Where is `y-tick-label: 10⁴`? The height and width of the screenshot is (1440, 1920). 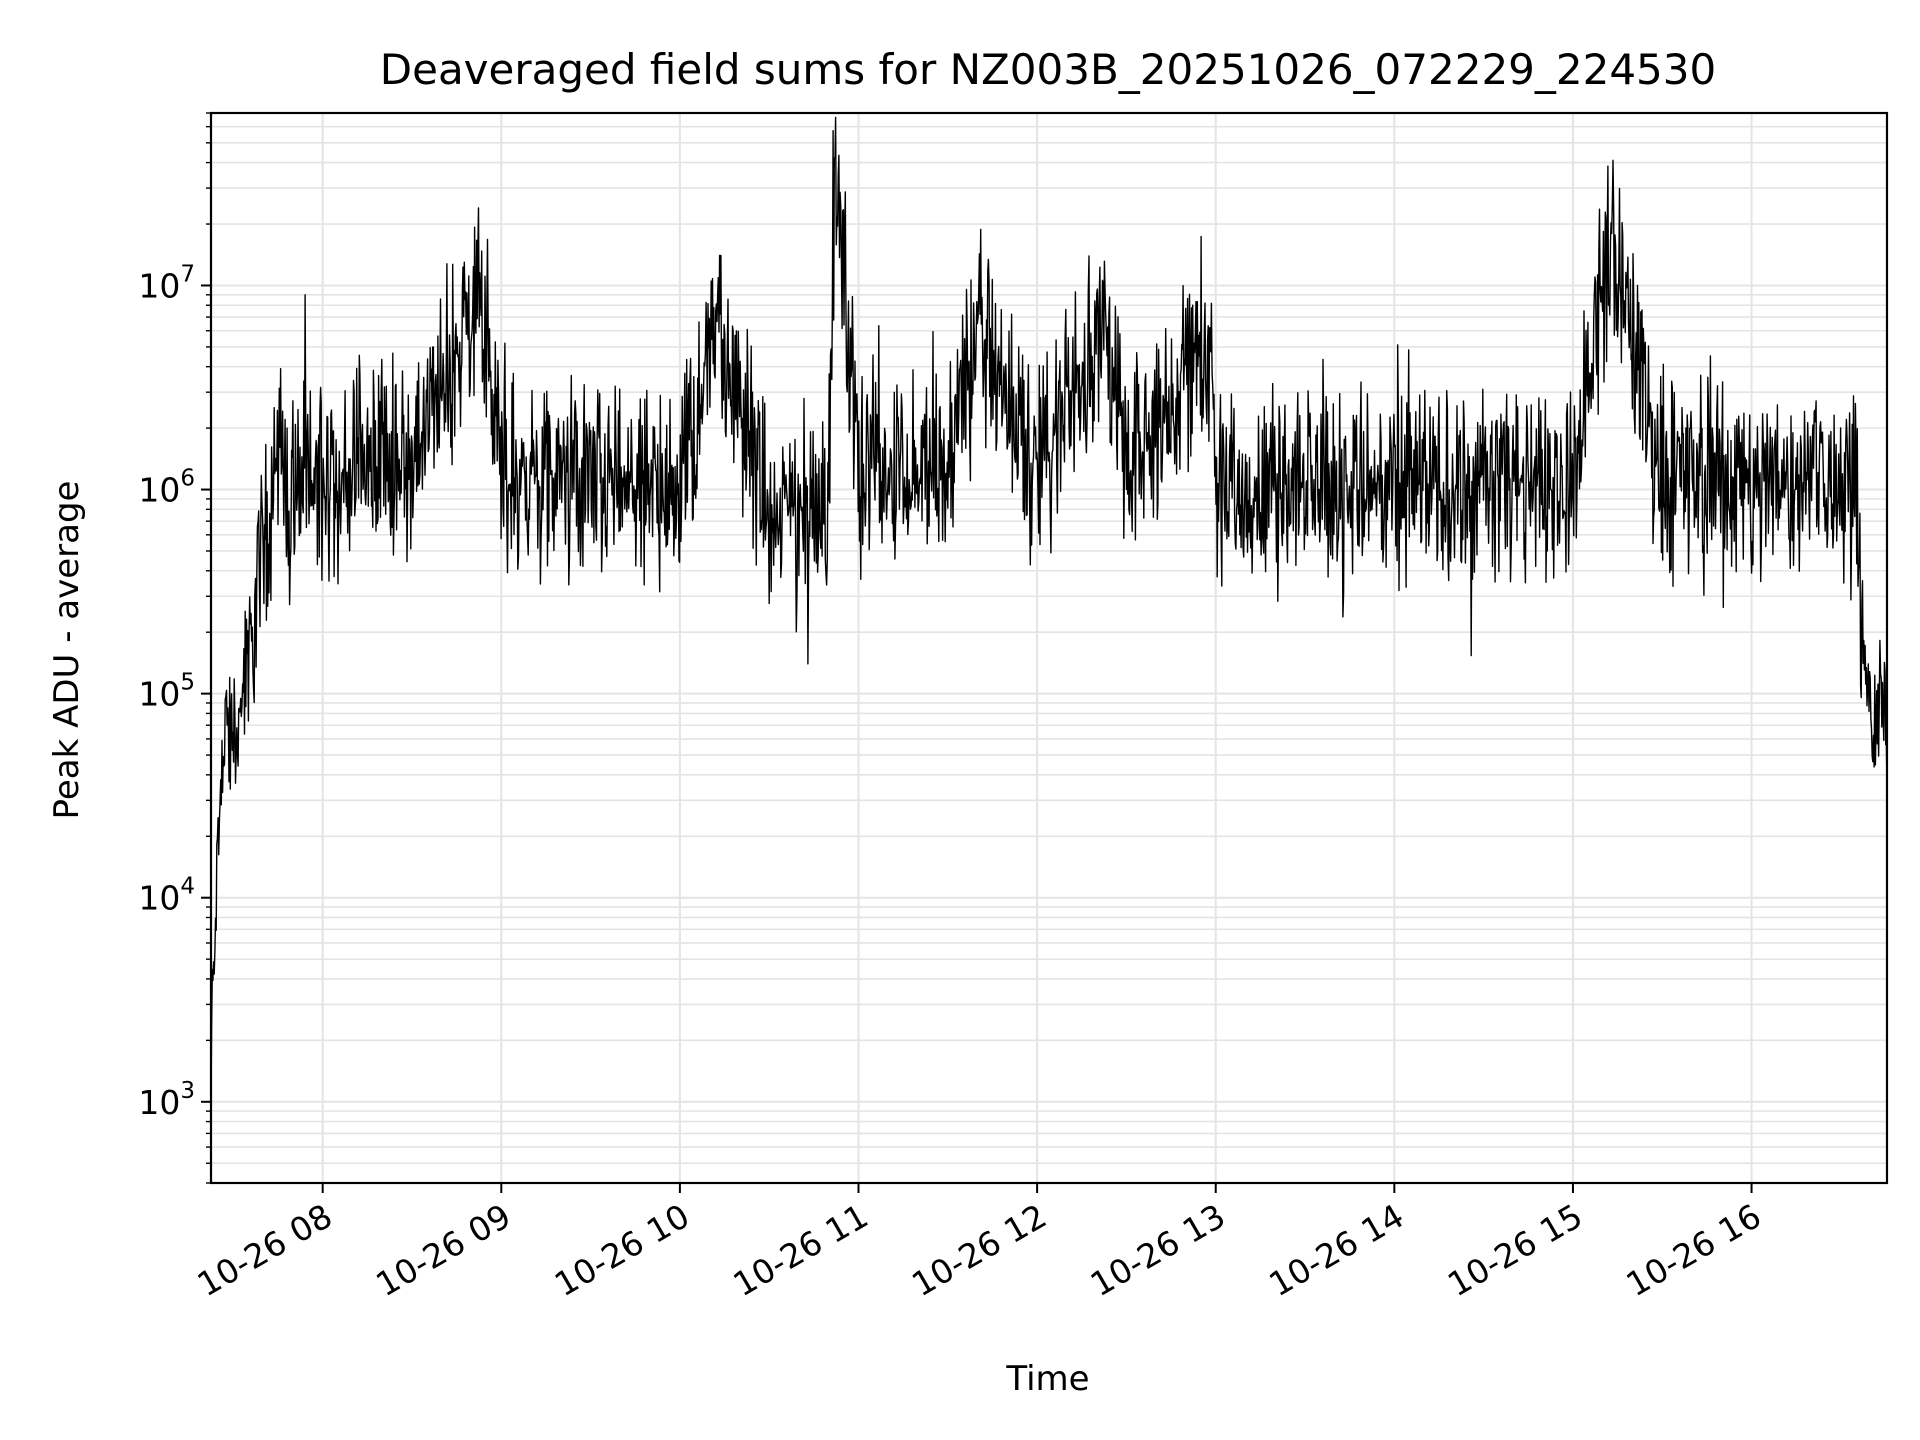 y-tick-label: 10⁴ is located at coordinates (166, 896).